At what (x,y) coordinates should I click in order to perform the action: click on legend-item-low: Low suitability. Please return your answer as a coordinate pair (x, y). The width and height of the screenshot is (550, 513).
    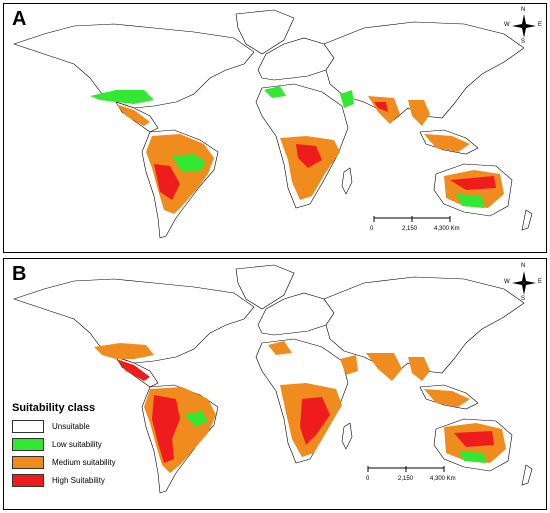
    Looking at the image, I should click on (112, 444).